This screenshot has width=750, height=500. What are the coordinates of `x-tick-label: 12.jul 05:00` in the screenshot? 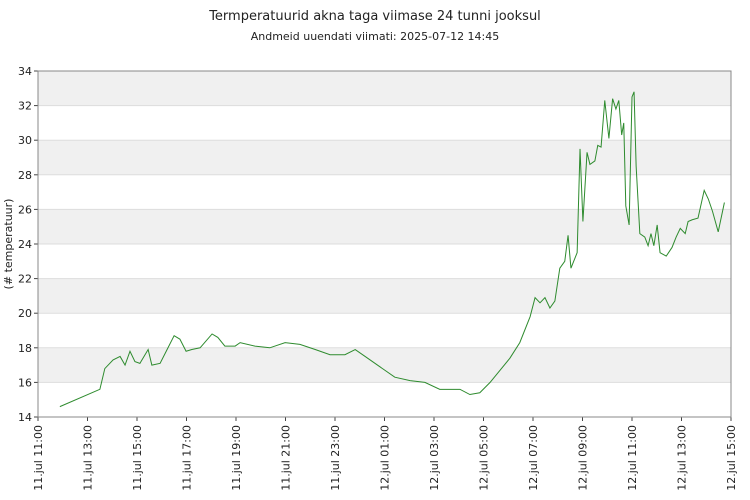 It's located at (484, 458).